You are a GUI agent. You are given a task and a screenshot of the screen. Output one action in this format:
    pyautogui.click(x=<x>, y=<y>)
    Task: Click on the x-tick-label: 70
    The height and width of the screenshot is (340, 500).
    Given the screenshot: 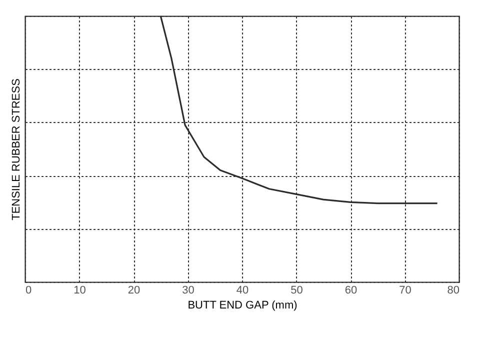 What is the action you would take?
    pyautogui.click(x=405, y=290)
    